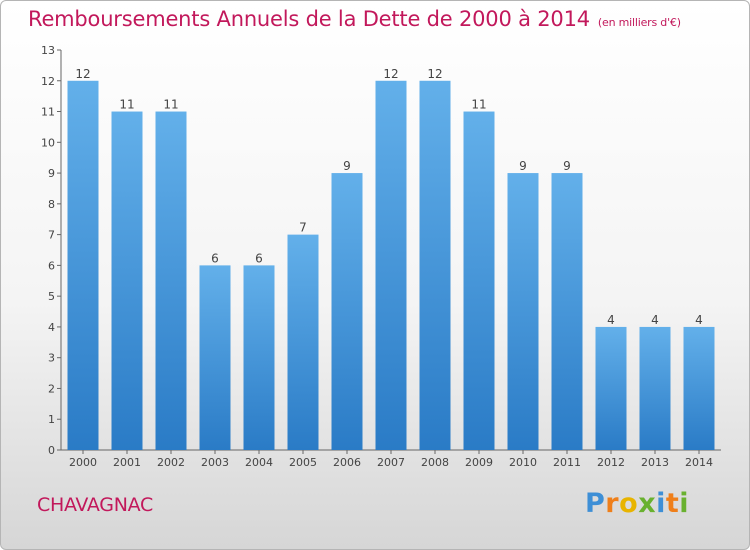 This screenshot has height=550, width=750. I want to click on value-label-2011: 9, so click(567, 166).